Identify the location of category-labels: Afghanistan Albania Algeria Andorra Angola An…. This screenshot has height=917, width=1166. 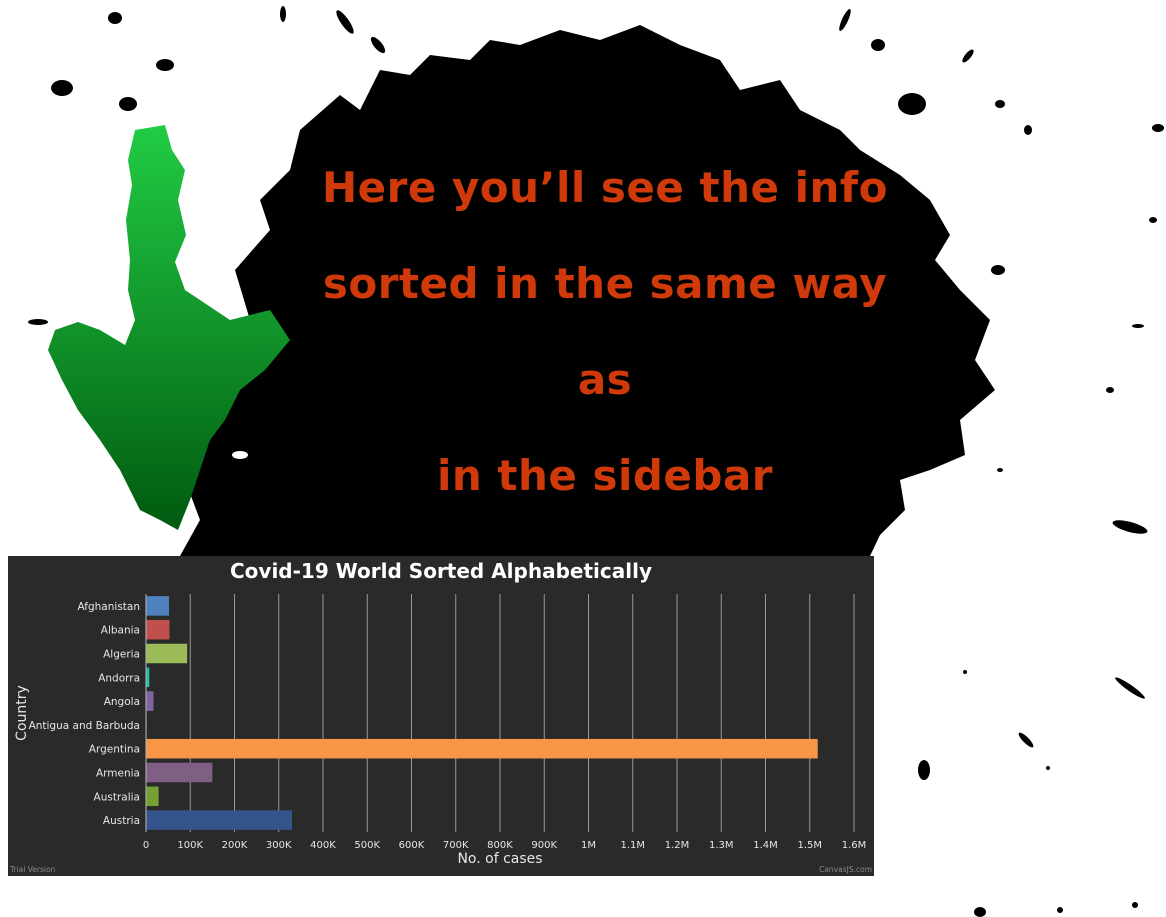
(84, 714).